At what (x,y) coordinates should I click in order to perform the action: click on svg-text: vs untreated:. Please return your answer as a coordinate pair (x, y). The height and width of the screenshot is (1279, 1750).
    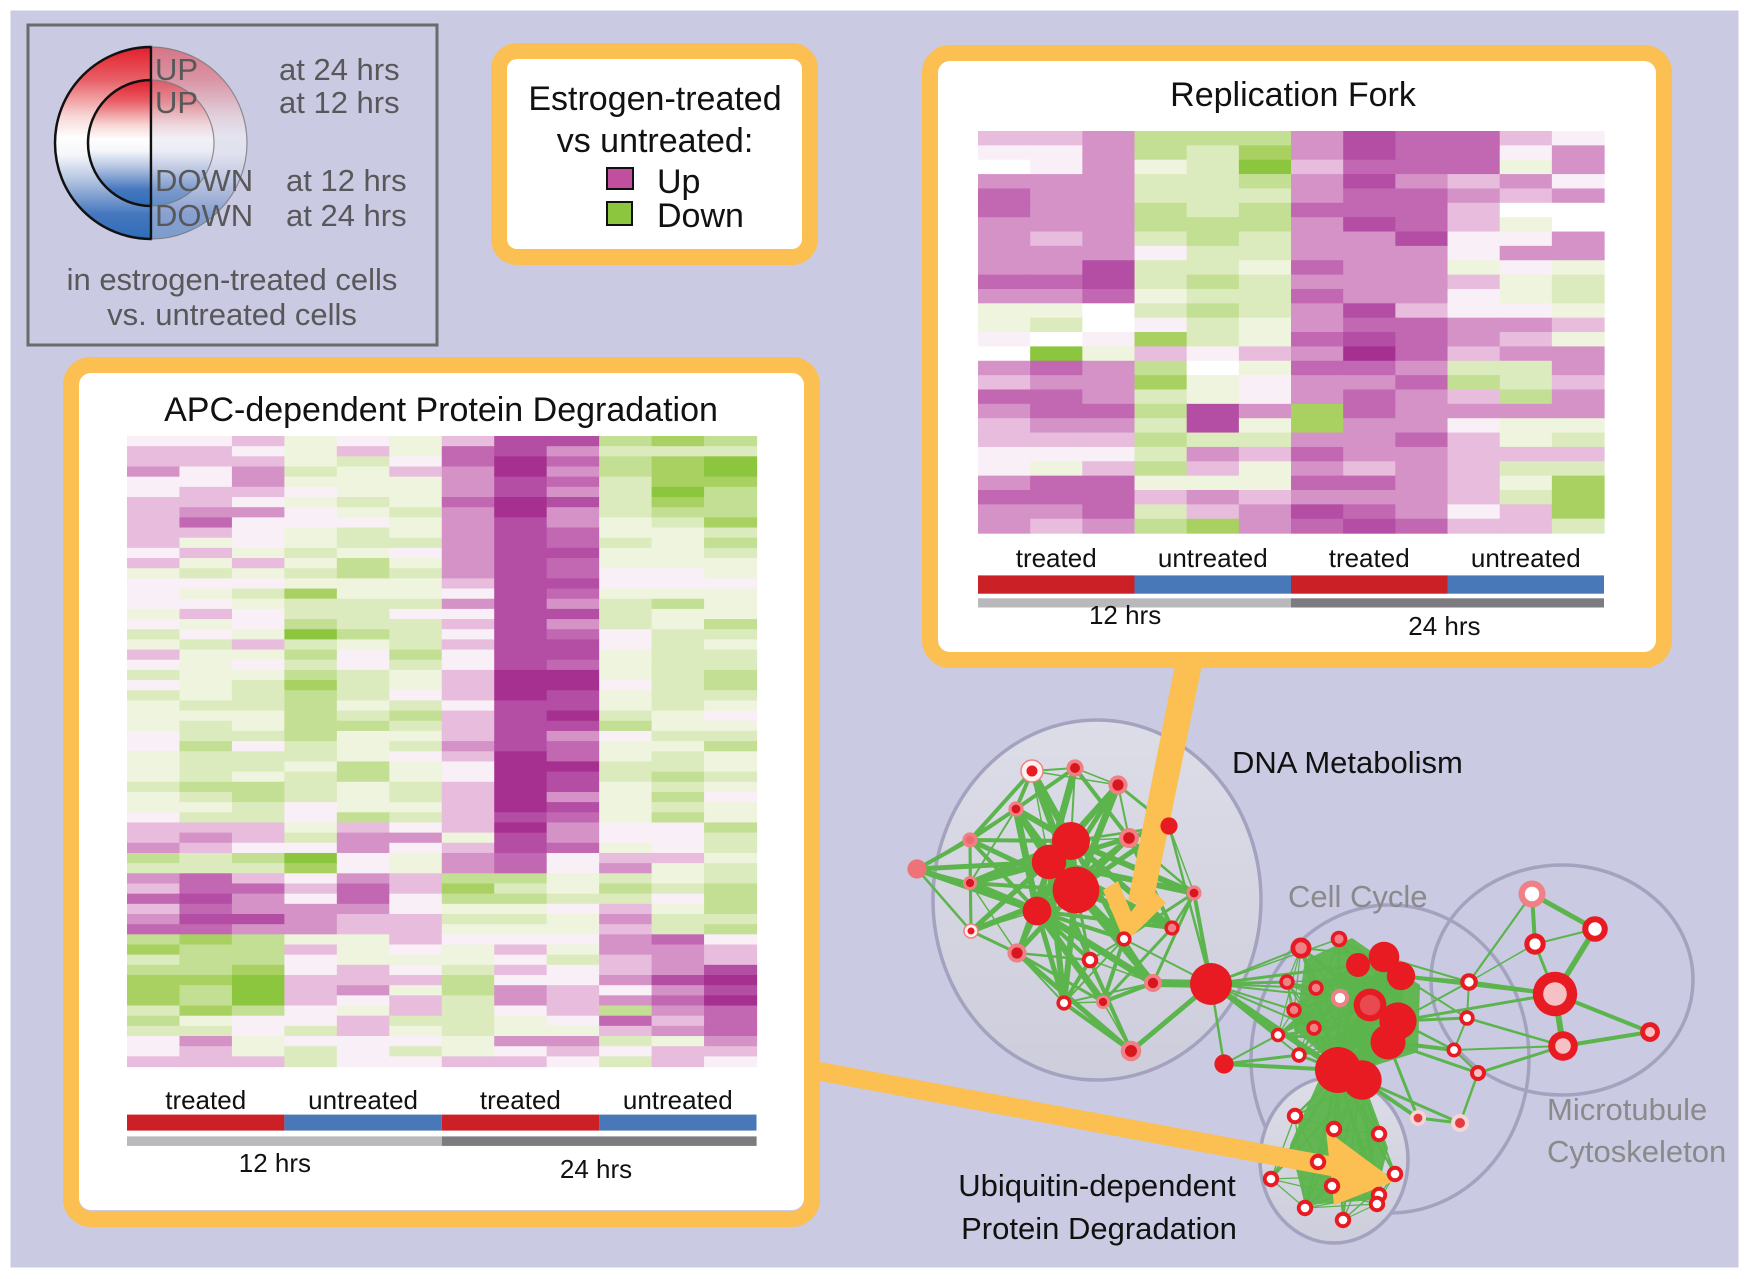
    Looking at the image, I should click on (655, 141).